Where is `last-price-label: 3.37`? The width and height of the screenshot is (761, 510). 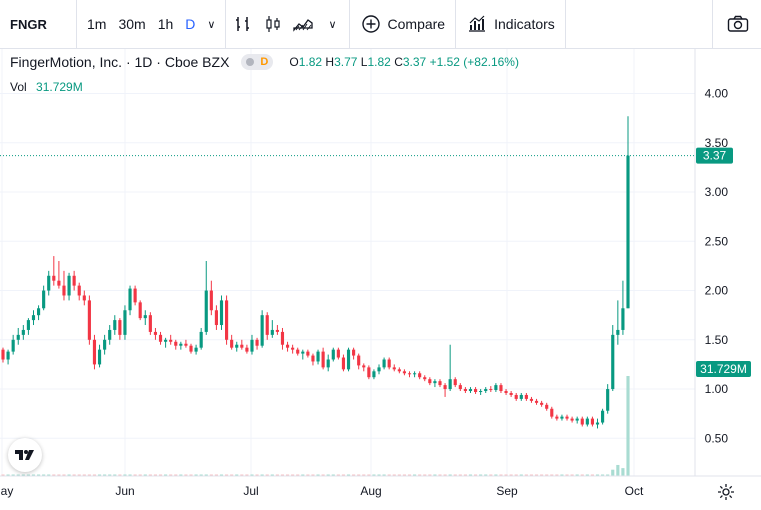 last-price-label: 3.37 is located at coordinates (715, 156).